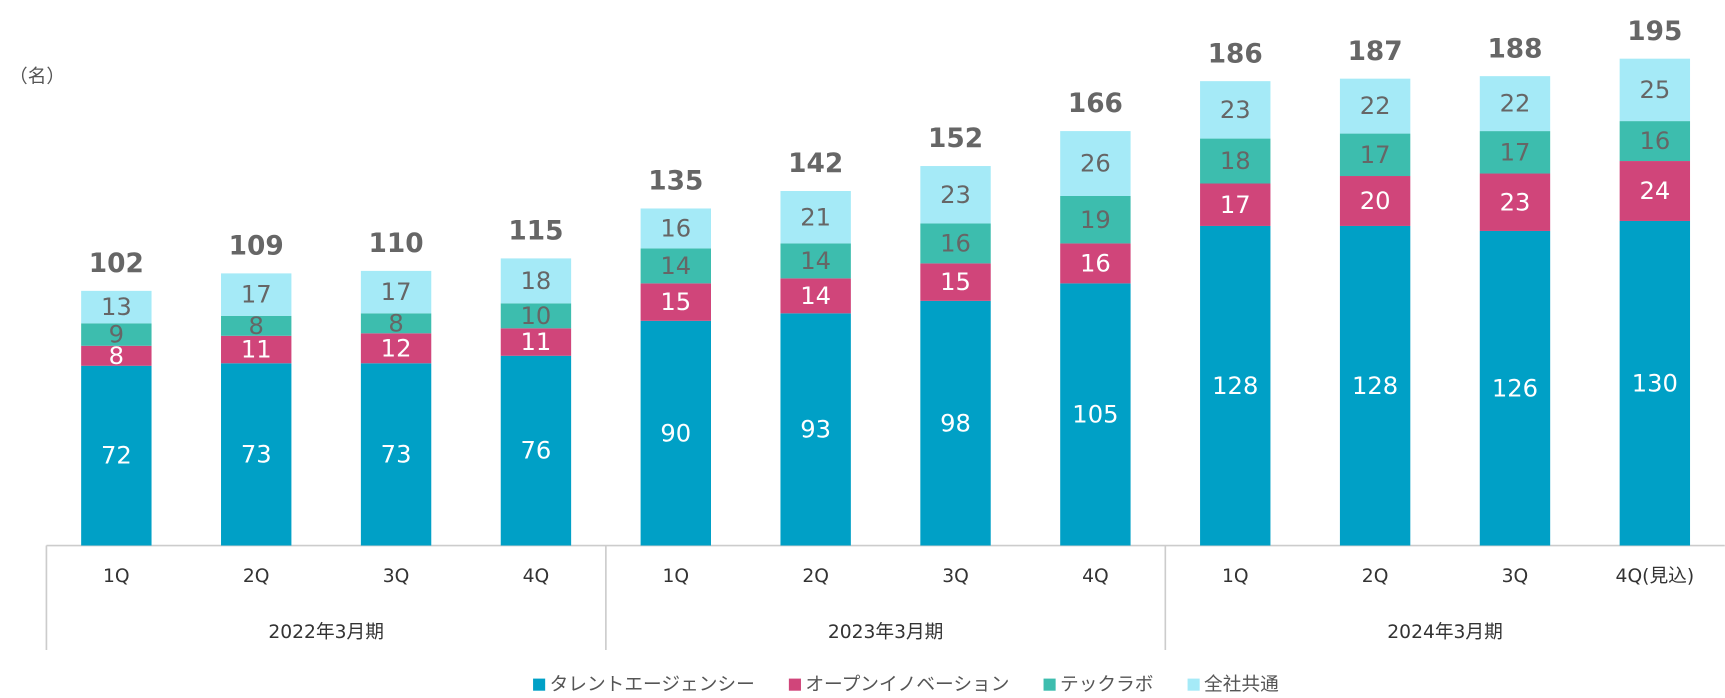 This screenshot has width=1725, height=698. Describe the element at coordinates (1375, 52) in the screenshot. I see `total-label: 187` at that location.